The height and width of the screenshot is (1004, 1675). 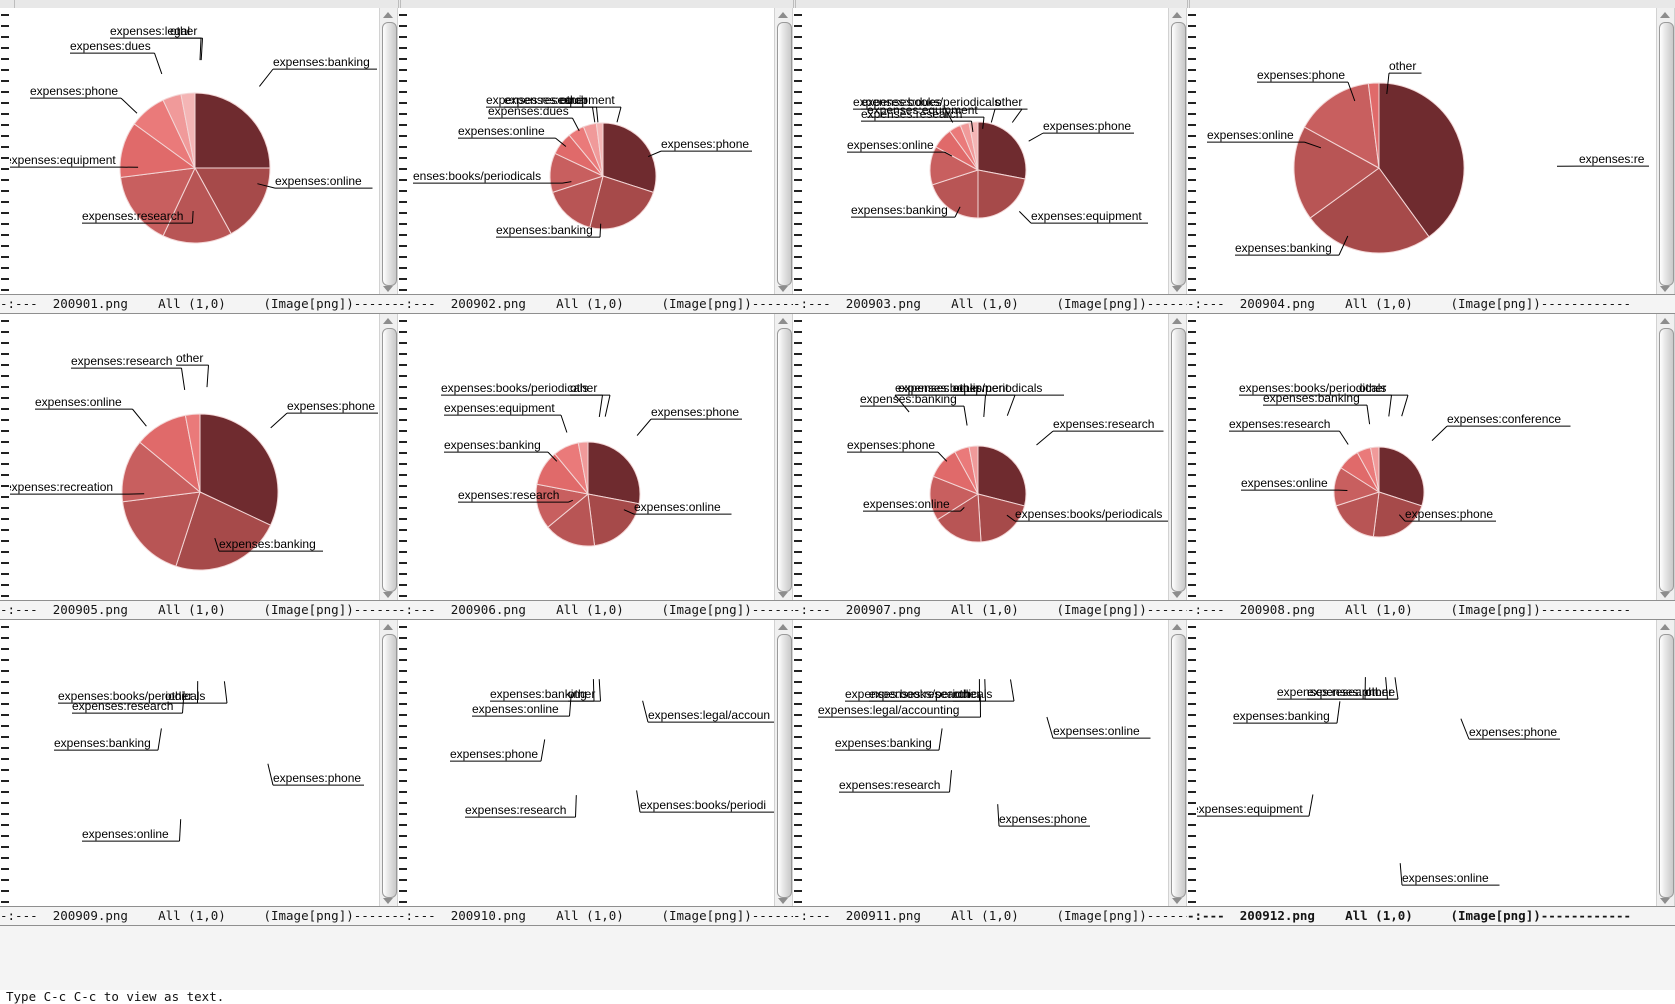 What do you see at coordinates (583, 388) in the screenshot?
I see `pie-slice-label: other` at bounding box center [583, 388].